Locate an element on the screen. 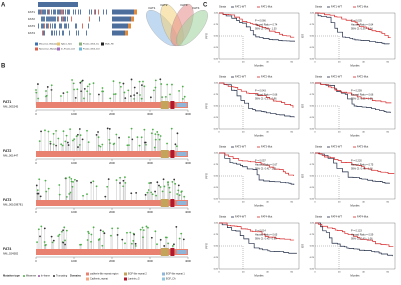 This screenshot has width=401, height=285. domain is located at coordinates (164, 203).